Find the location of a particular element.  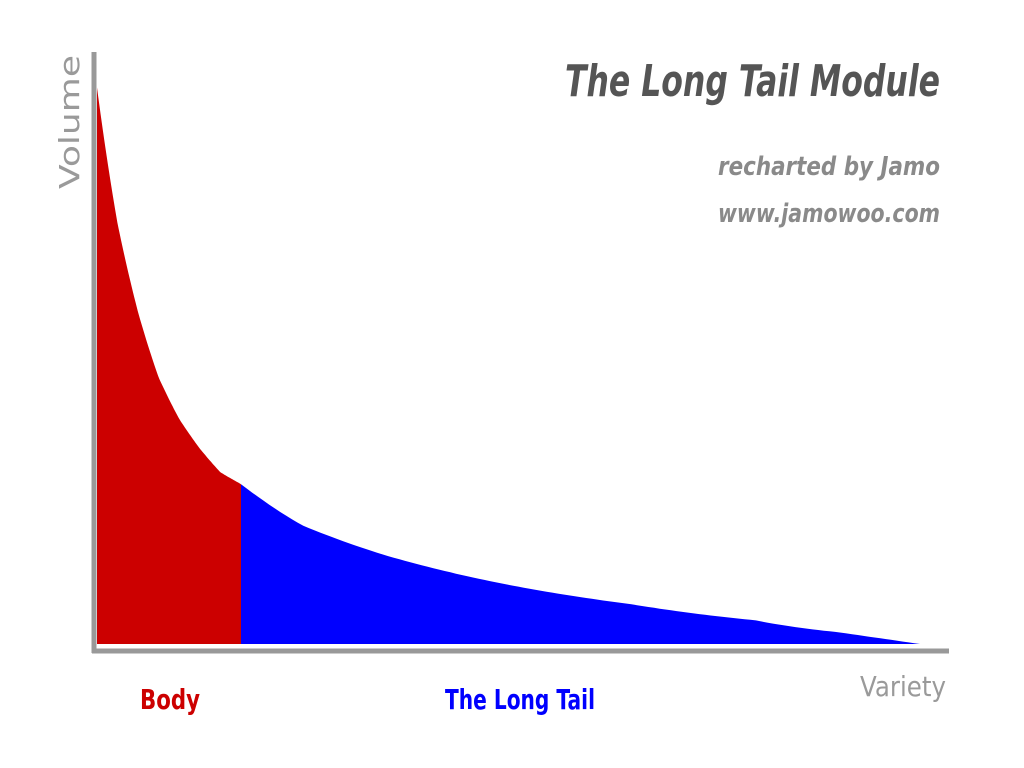

y-axis-label: Volume is located at coordinates (69, 122).